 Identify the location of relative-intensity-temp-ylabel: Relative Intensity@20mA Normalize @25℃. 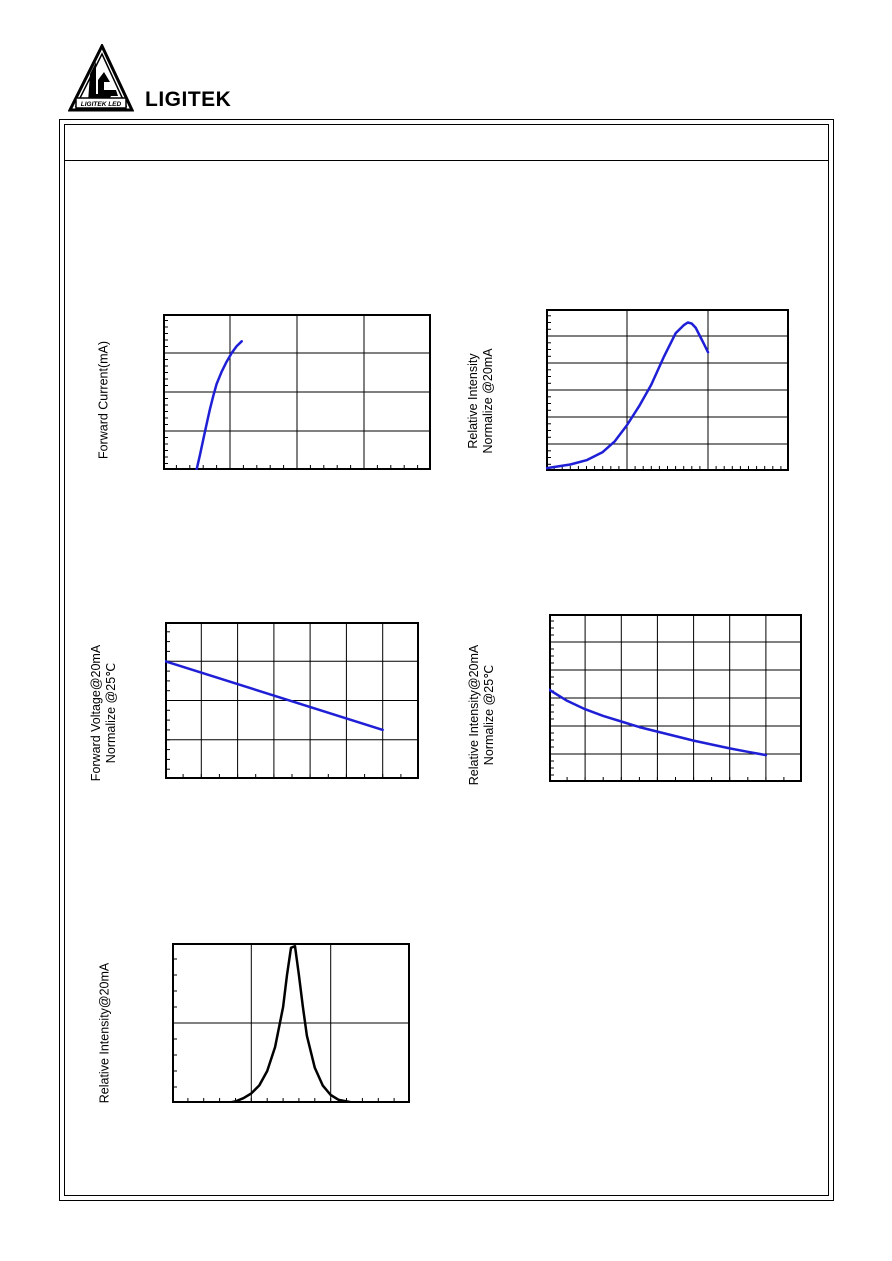
(482, 715).